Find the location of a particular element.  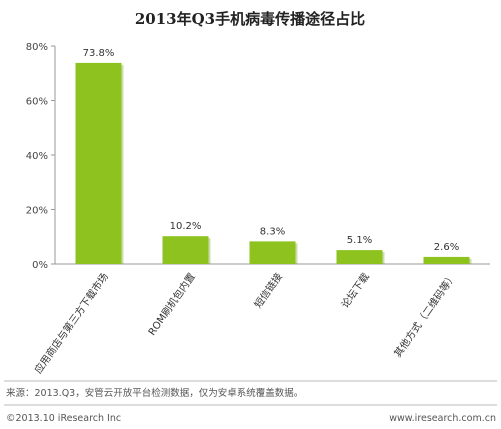

data-label: 2.6% is located at coordinates (446, 247).